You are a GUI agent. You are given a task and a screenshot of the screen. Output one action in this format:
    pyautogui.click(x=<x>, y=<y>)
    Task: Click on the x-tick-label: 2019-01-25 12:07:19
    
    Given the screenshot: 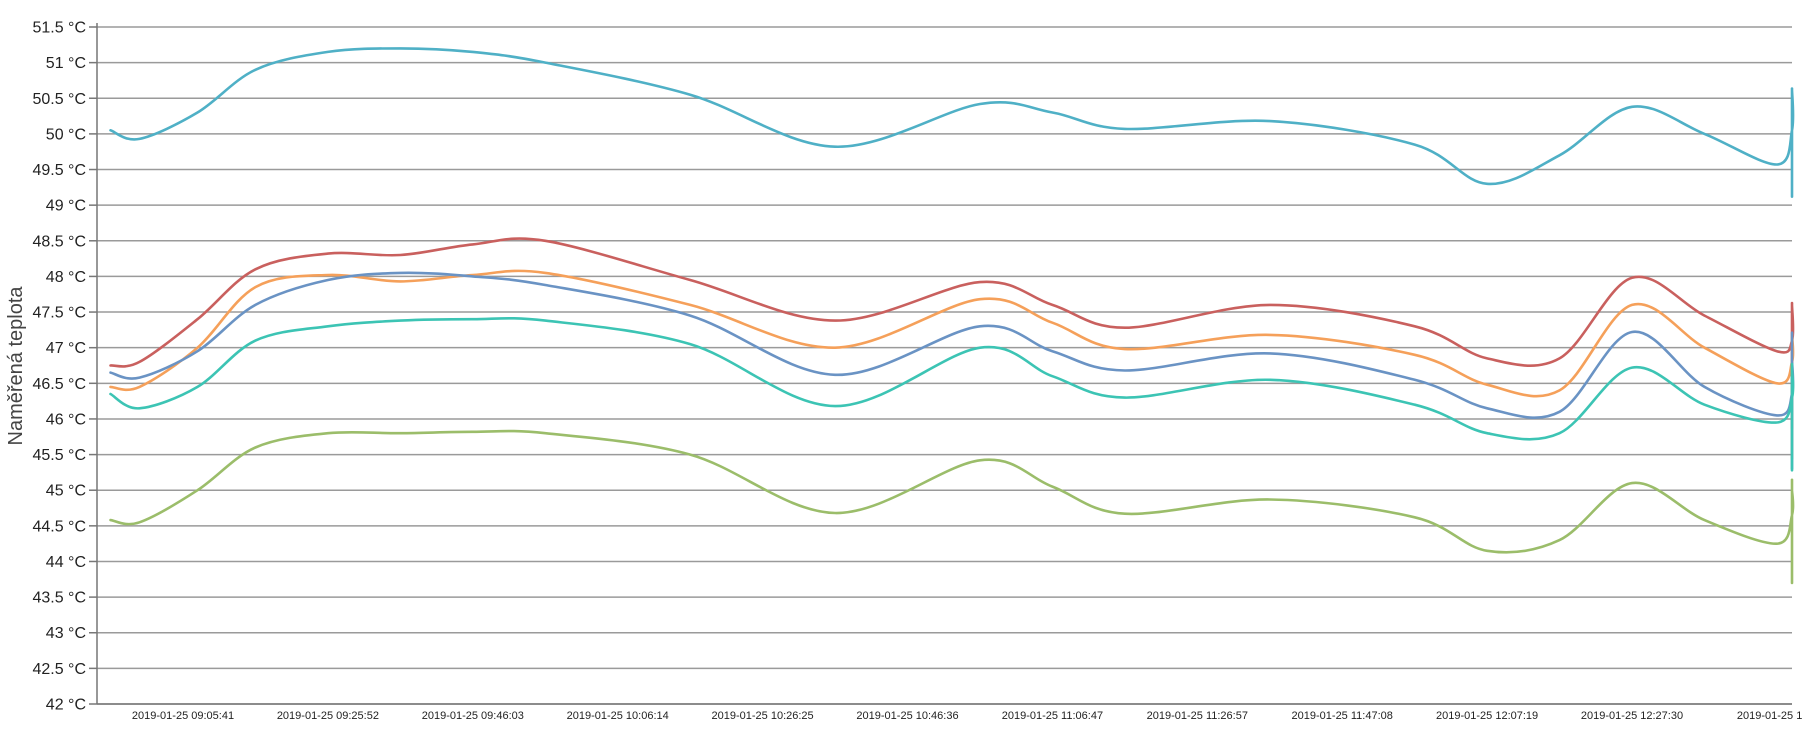 What is the action you would take?
    pyautogui.click(x=1487, y=716)
    